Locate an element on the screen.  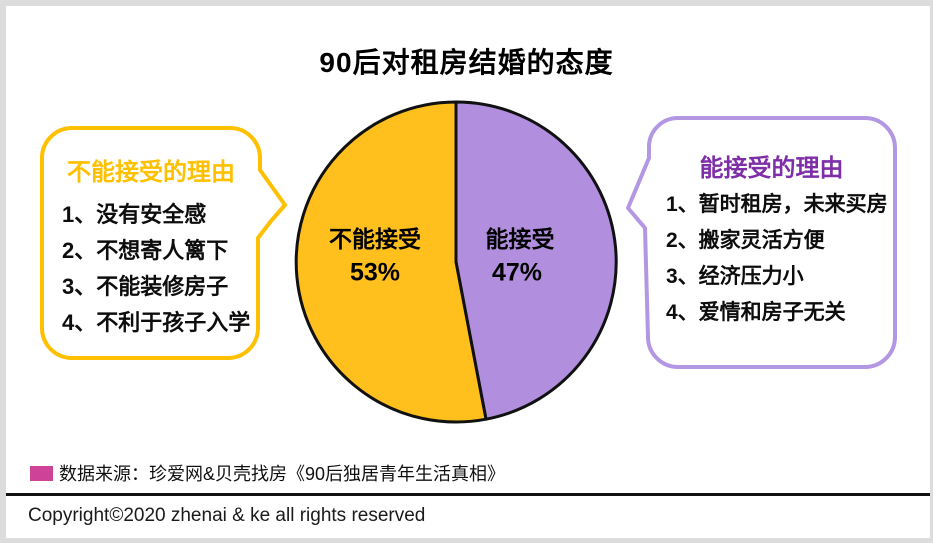
list-item: 1、暂时租房，未来买房 is located at coordinates (777, 204).